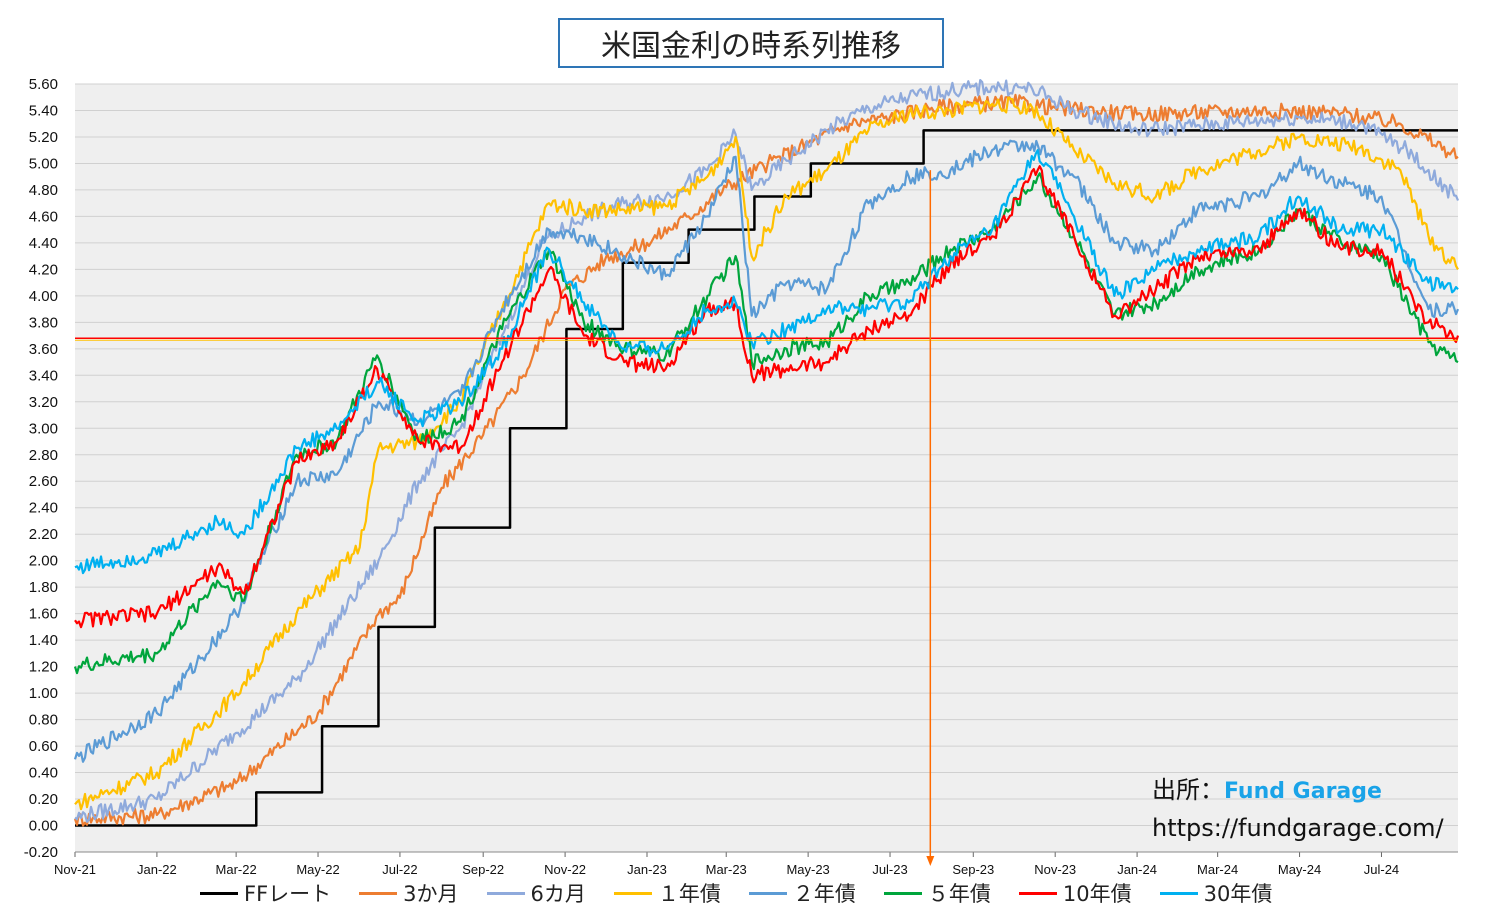  I want to click on y-tick-label: 3.60, so click(43, 349).